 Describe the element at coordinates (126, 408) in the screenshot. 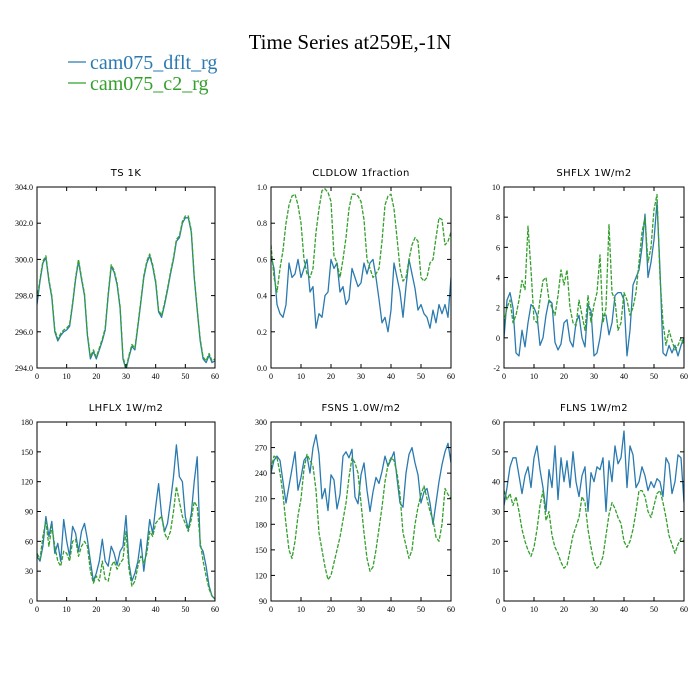

I see `panel-title: LHFLX 1W/m2` at that location.